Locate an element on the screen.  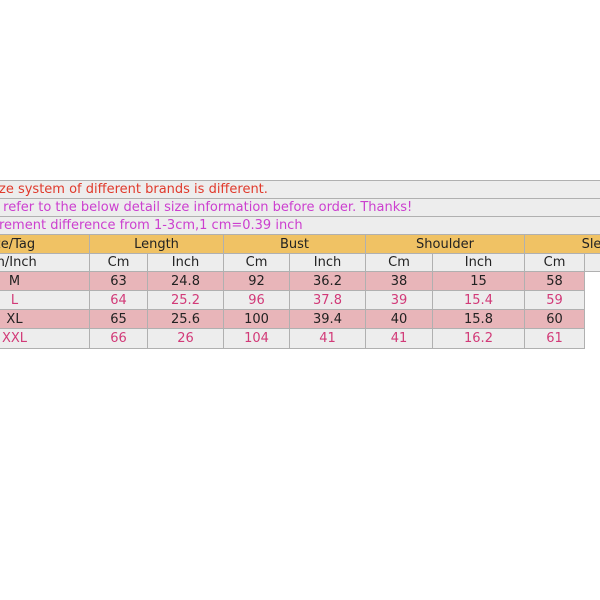
header-cell: Slee is located at coordinates (562, 244).